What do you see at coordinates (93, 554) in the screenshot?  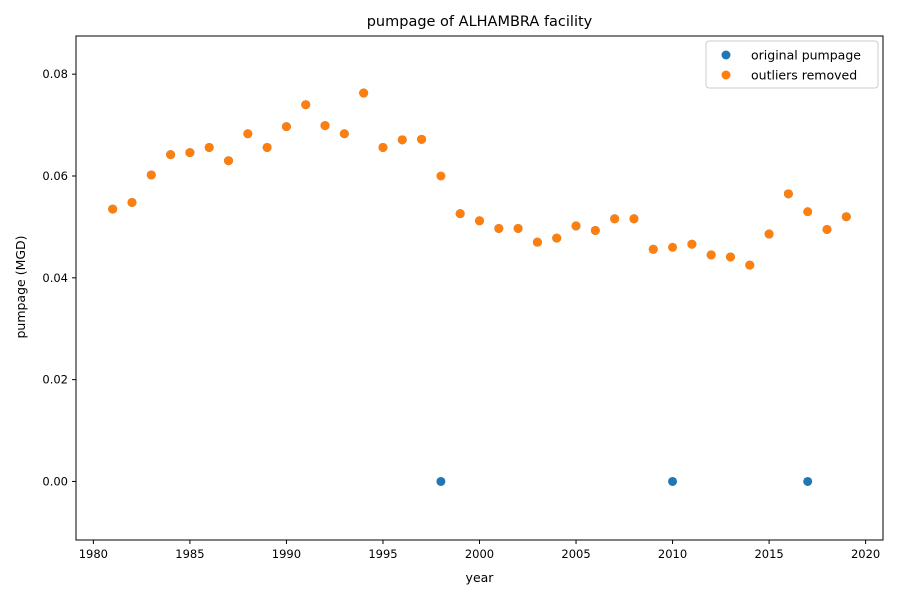 I see `x-tick-label: 1980` at bounding box center [93, 554].